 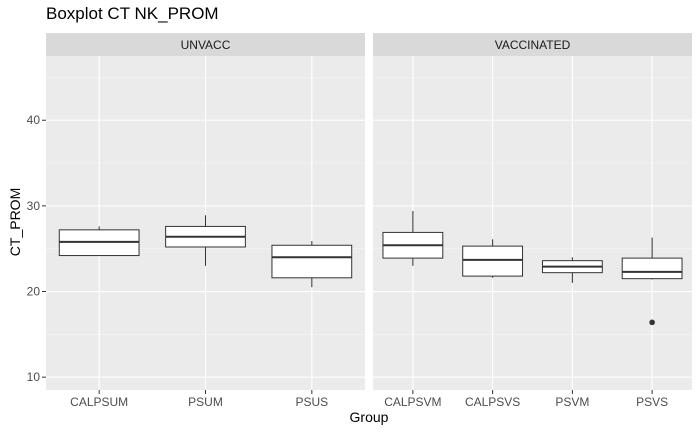 What do you see at coordinates (34, 377) in the screenshot?
I see `y-tick-label: 10` at bounding box center [34, 377].